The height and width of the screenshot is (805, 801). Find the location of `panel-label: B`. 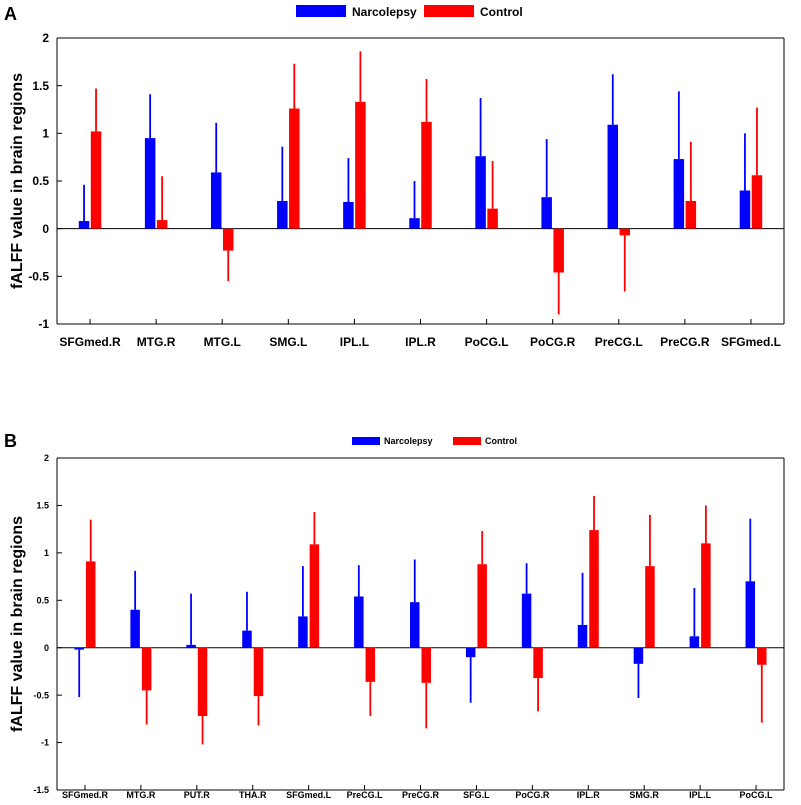

panel-label: B is located at coordinates (10, 441).